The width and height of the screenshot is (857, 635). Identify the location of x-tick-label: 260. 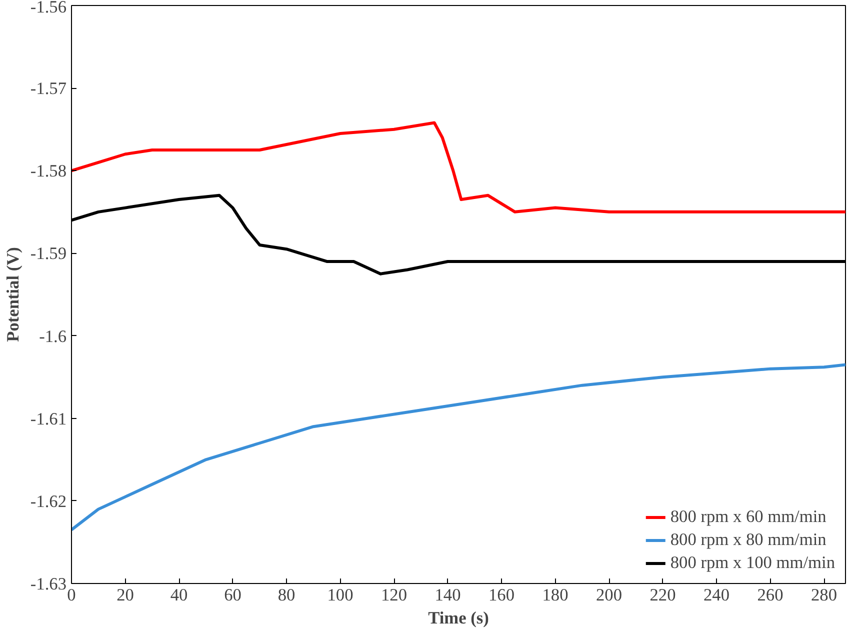
(770, 595).